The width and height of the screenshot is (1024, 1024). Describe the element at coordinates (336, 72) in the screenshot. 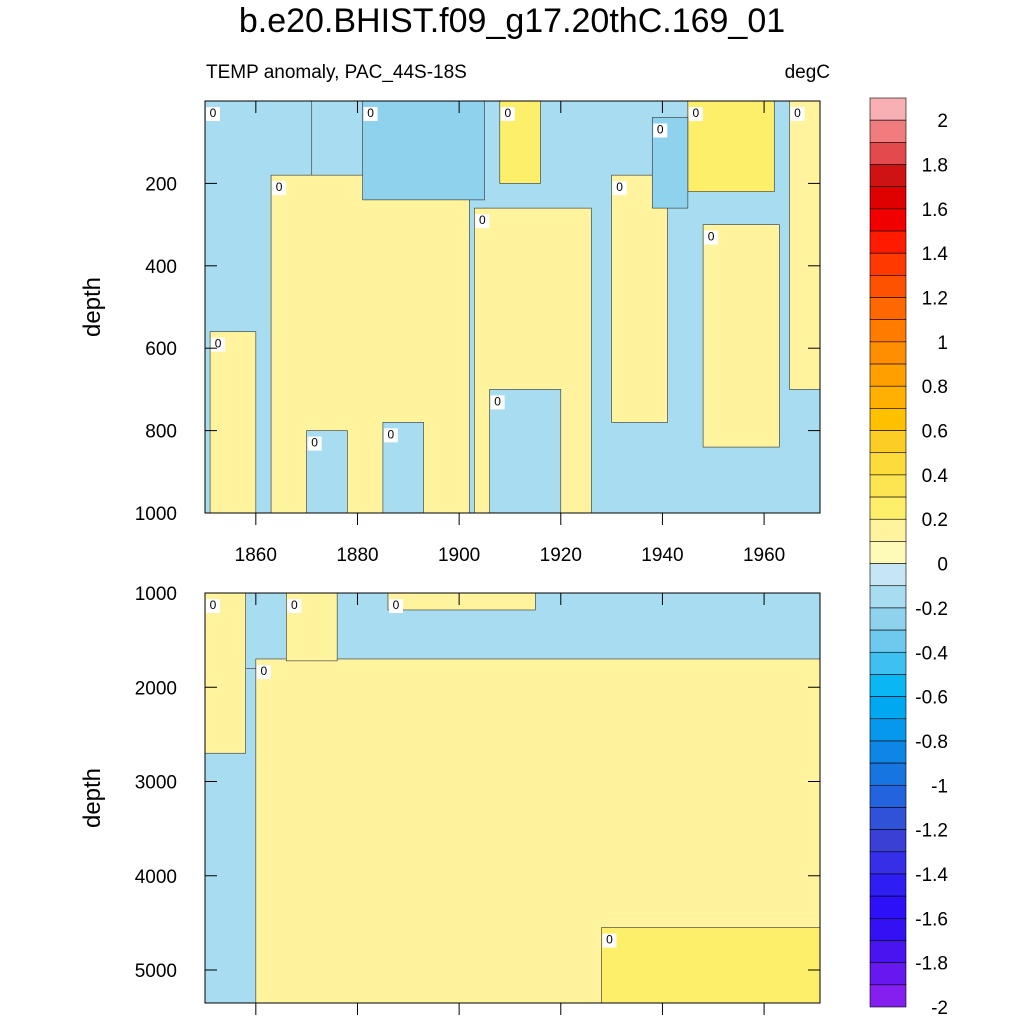

I see `chart-subtitle: TEMP anomaly, PAC_44S-18S` at that location.